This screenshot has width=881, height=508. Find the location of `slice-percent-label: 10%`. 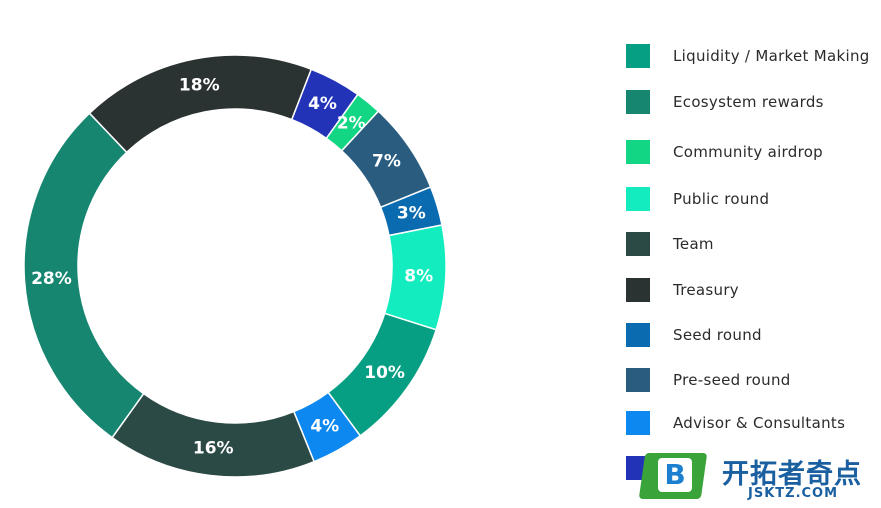

slice-percent-label: 10% is located at coordinates (384, 373).